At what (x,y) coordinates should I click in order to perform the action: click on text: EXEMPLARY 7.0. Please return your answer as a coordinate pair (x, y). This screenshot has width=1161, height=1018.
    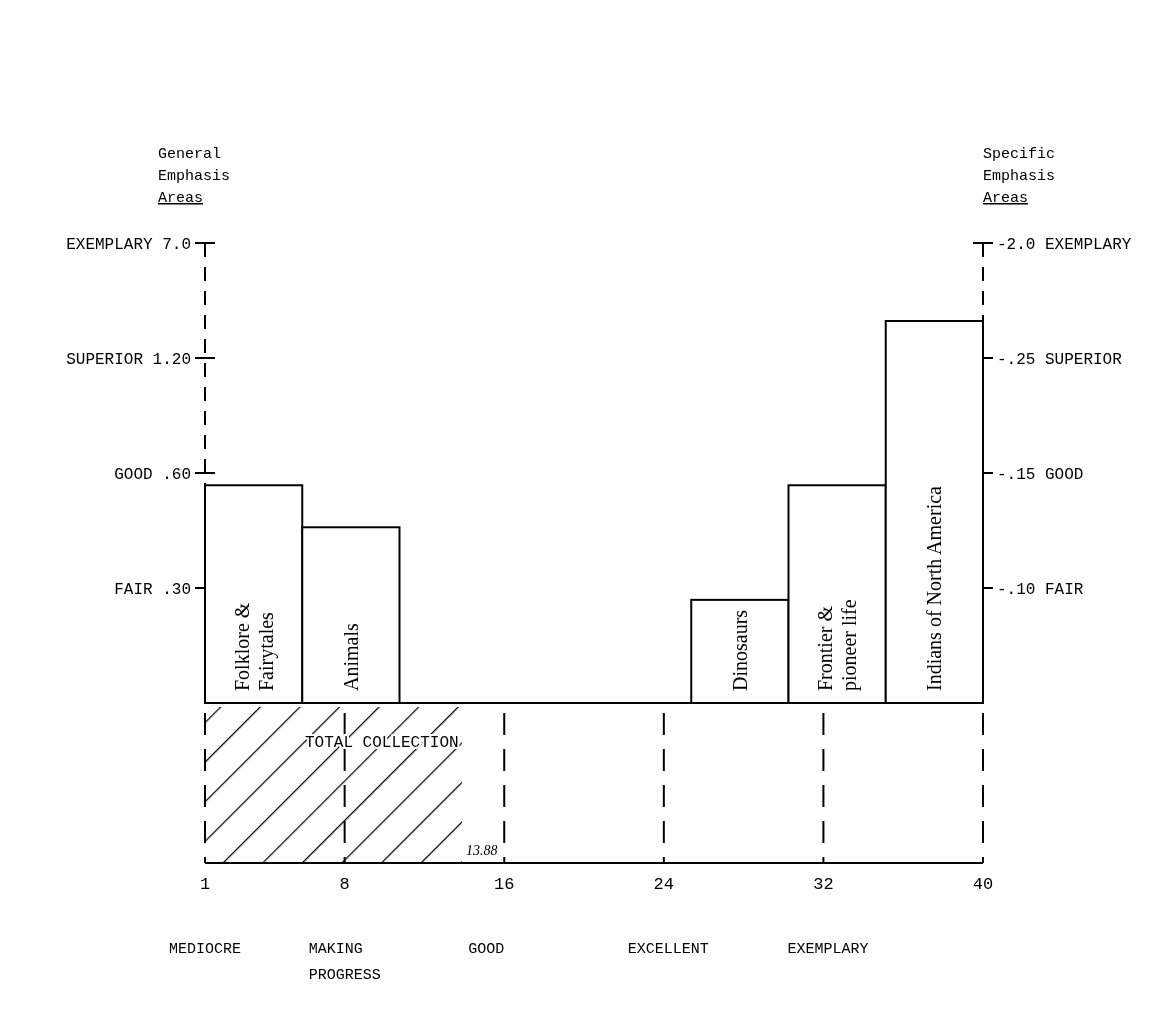
    Looking at the image, I should click on (128, 244).